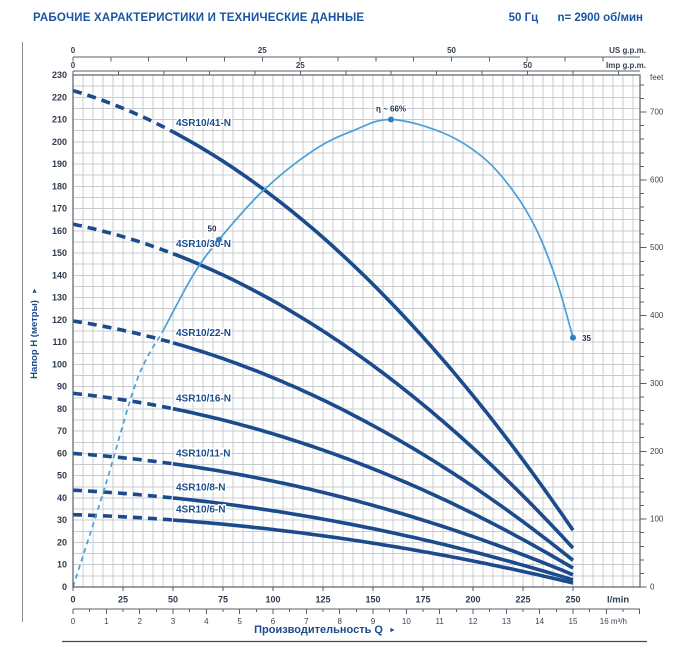 The image size is (675, 662). I want to click on svg-text: 70, so click(62, 431).